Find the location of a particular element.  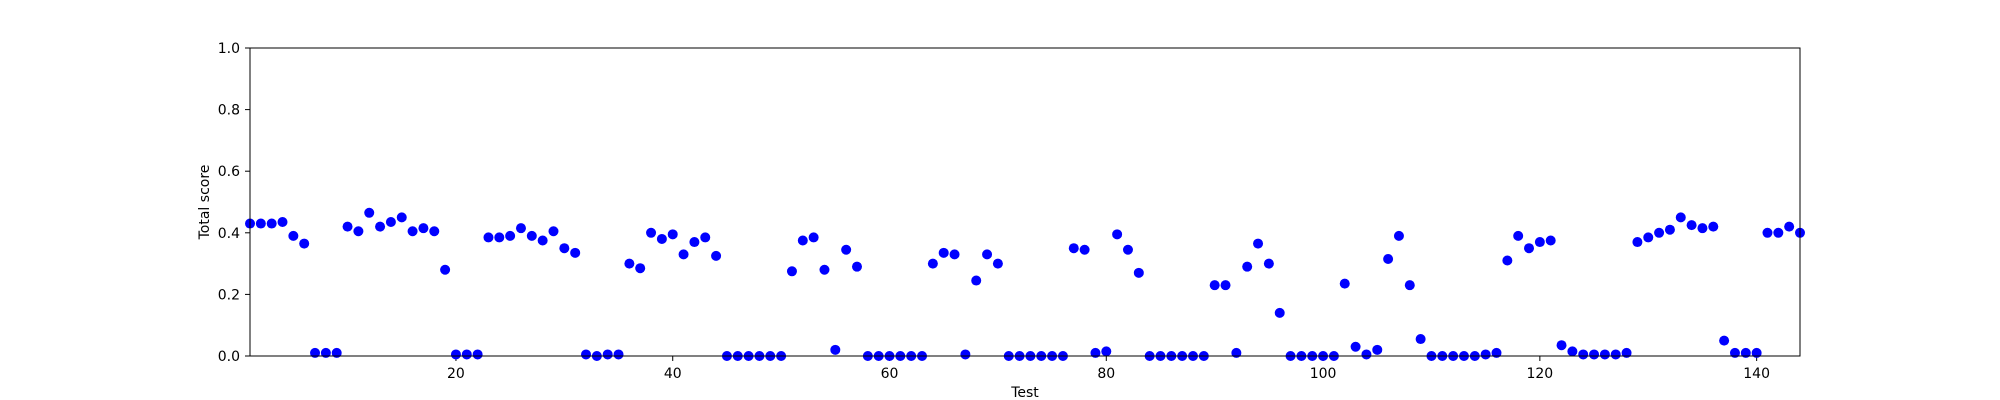

y-tick-label: 0.6 is located at coordinates (229, 172).